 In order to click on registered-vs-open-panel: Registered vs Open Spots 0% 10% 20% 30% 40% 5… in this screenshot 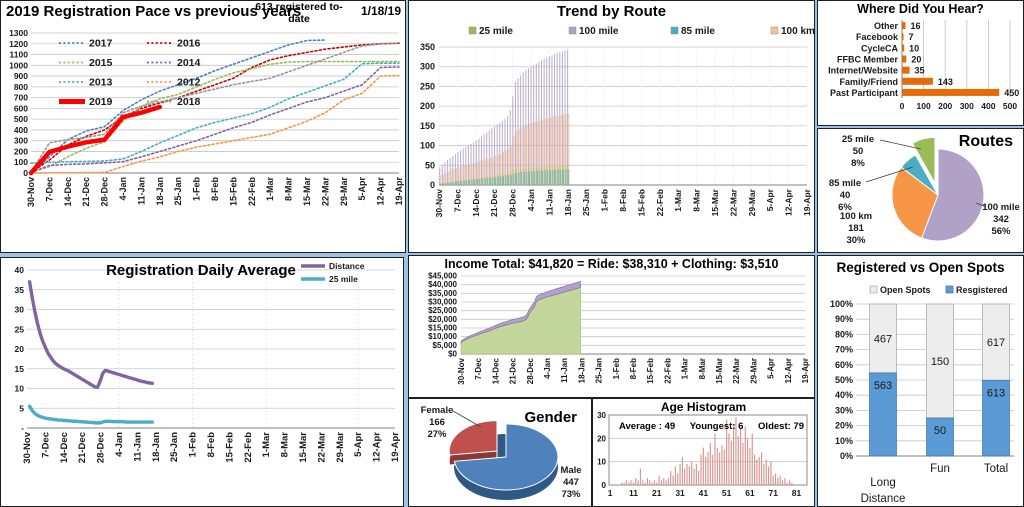, I will do `click(920, 381)`.